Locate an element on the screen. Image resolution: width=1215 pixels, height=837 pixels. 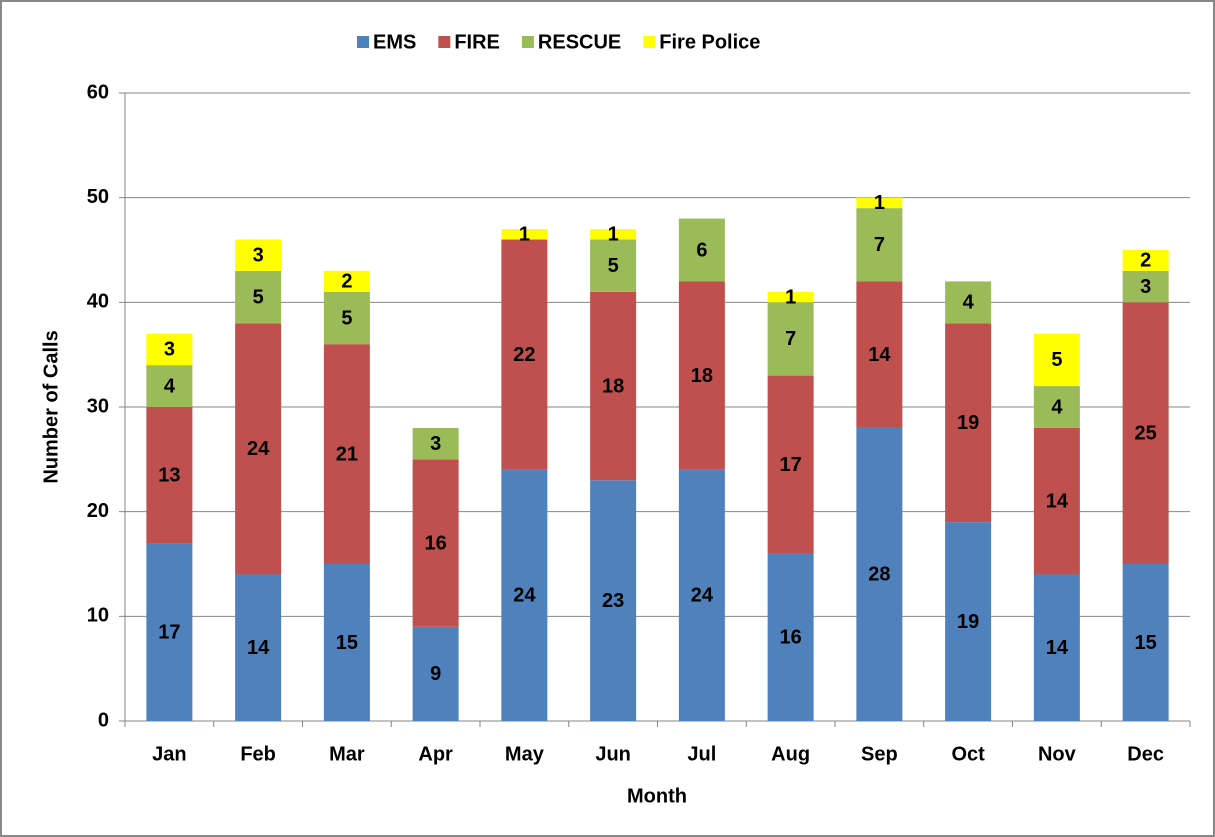
x-tick-label: Mar is located at coordinates (347, 754).